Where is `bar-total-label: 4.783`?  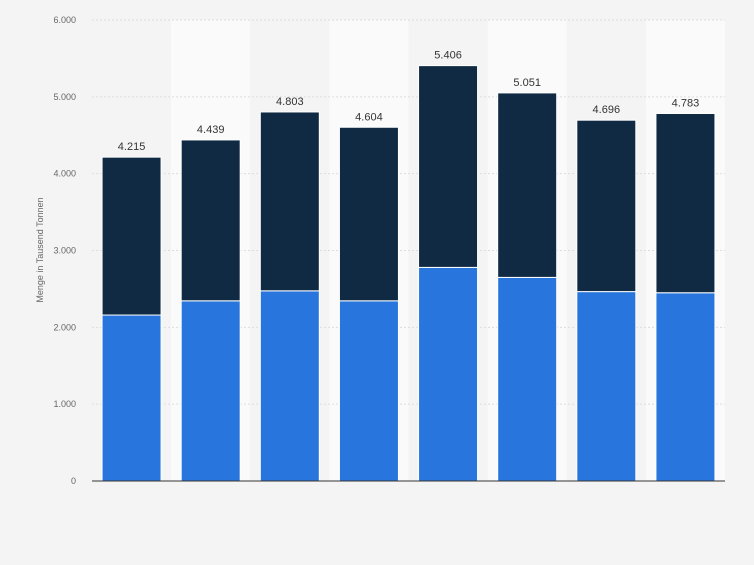
bar-total-label: 4.783 is located at coordinates (686, 104).